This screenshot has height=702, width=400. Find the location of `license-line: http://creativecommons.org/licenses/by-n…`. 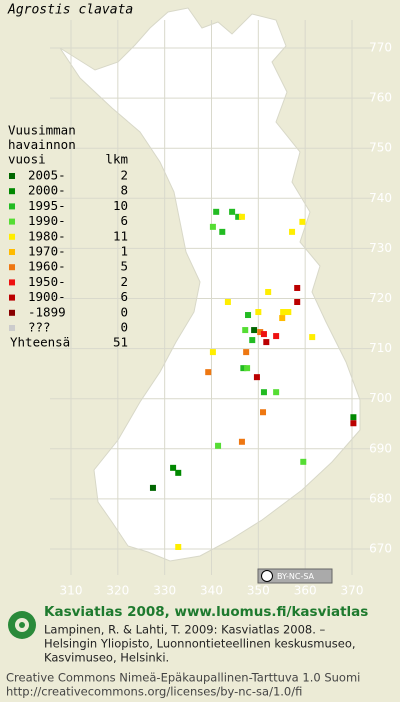

license-line: http://creativecommons.org/licenses/by-n… is located at coordinates (154, 692).